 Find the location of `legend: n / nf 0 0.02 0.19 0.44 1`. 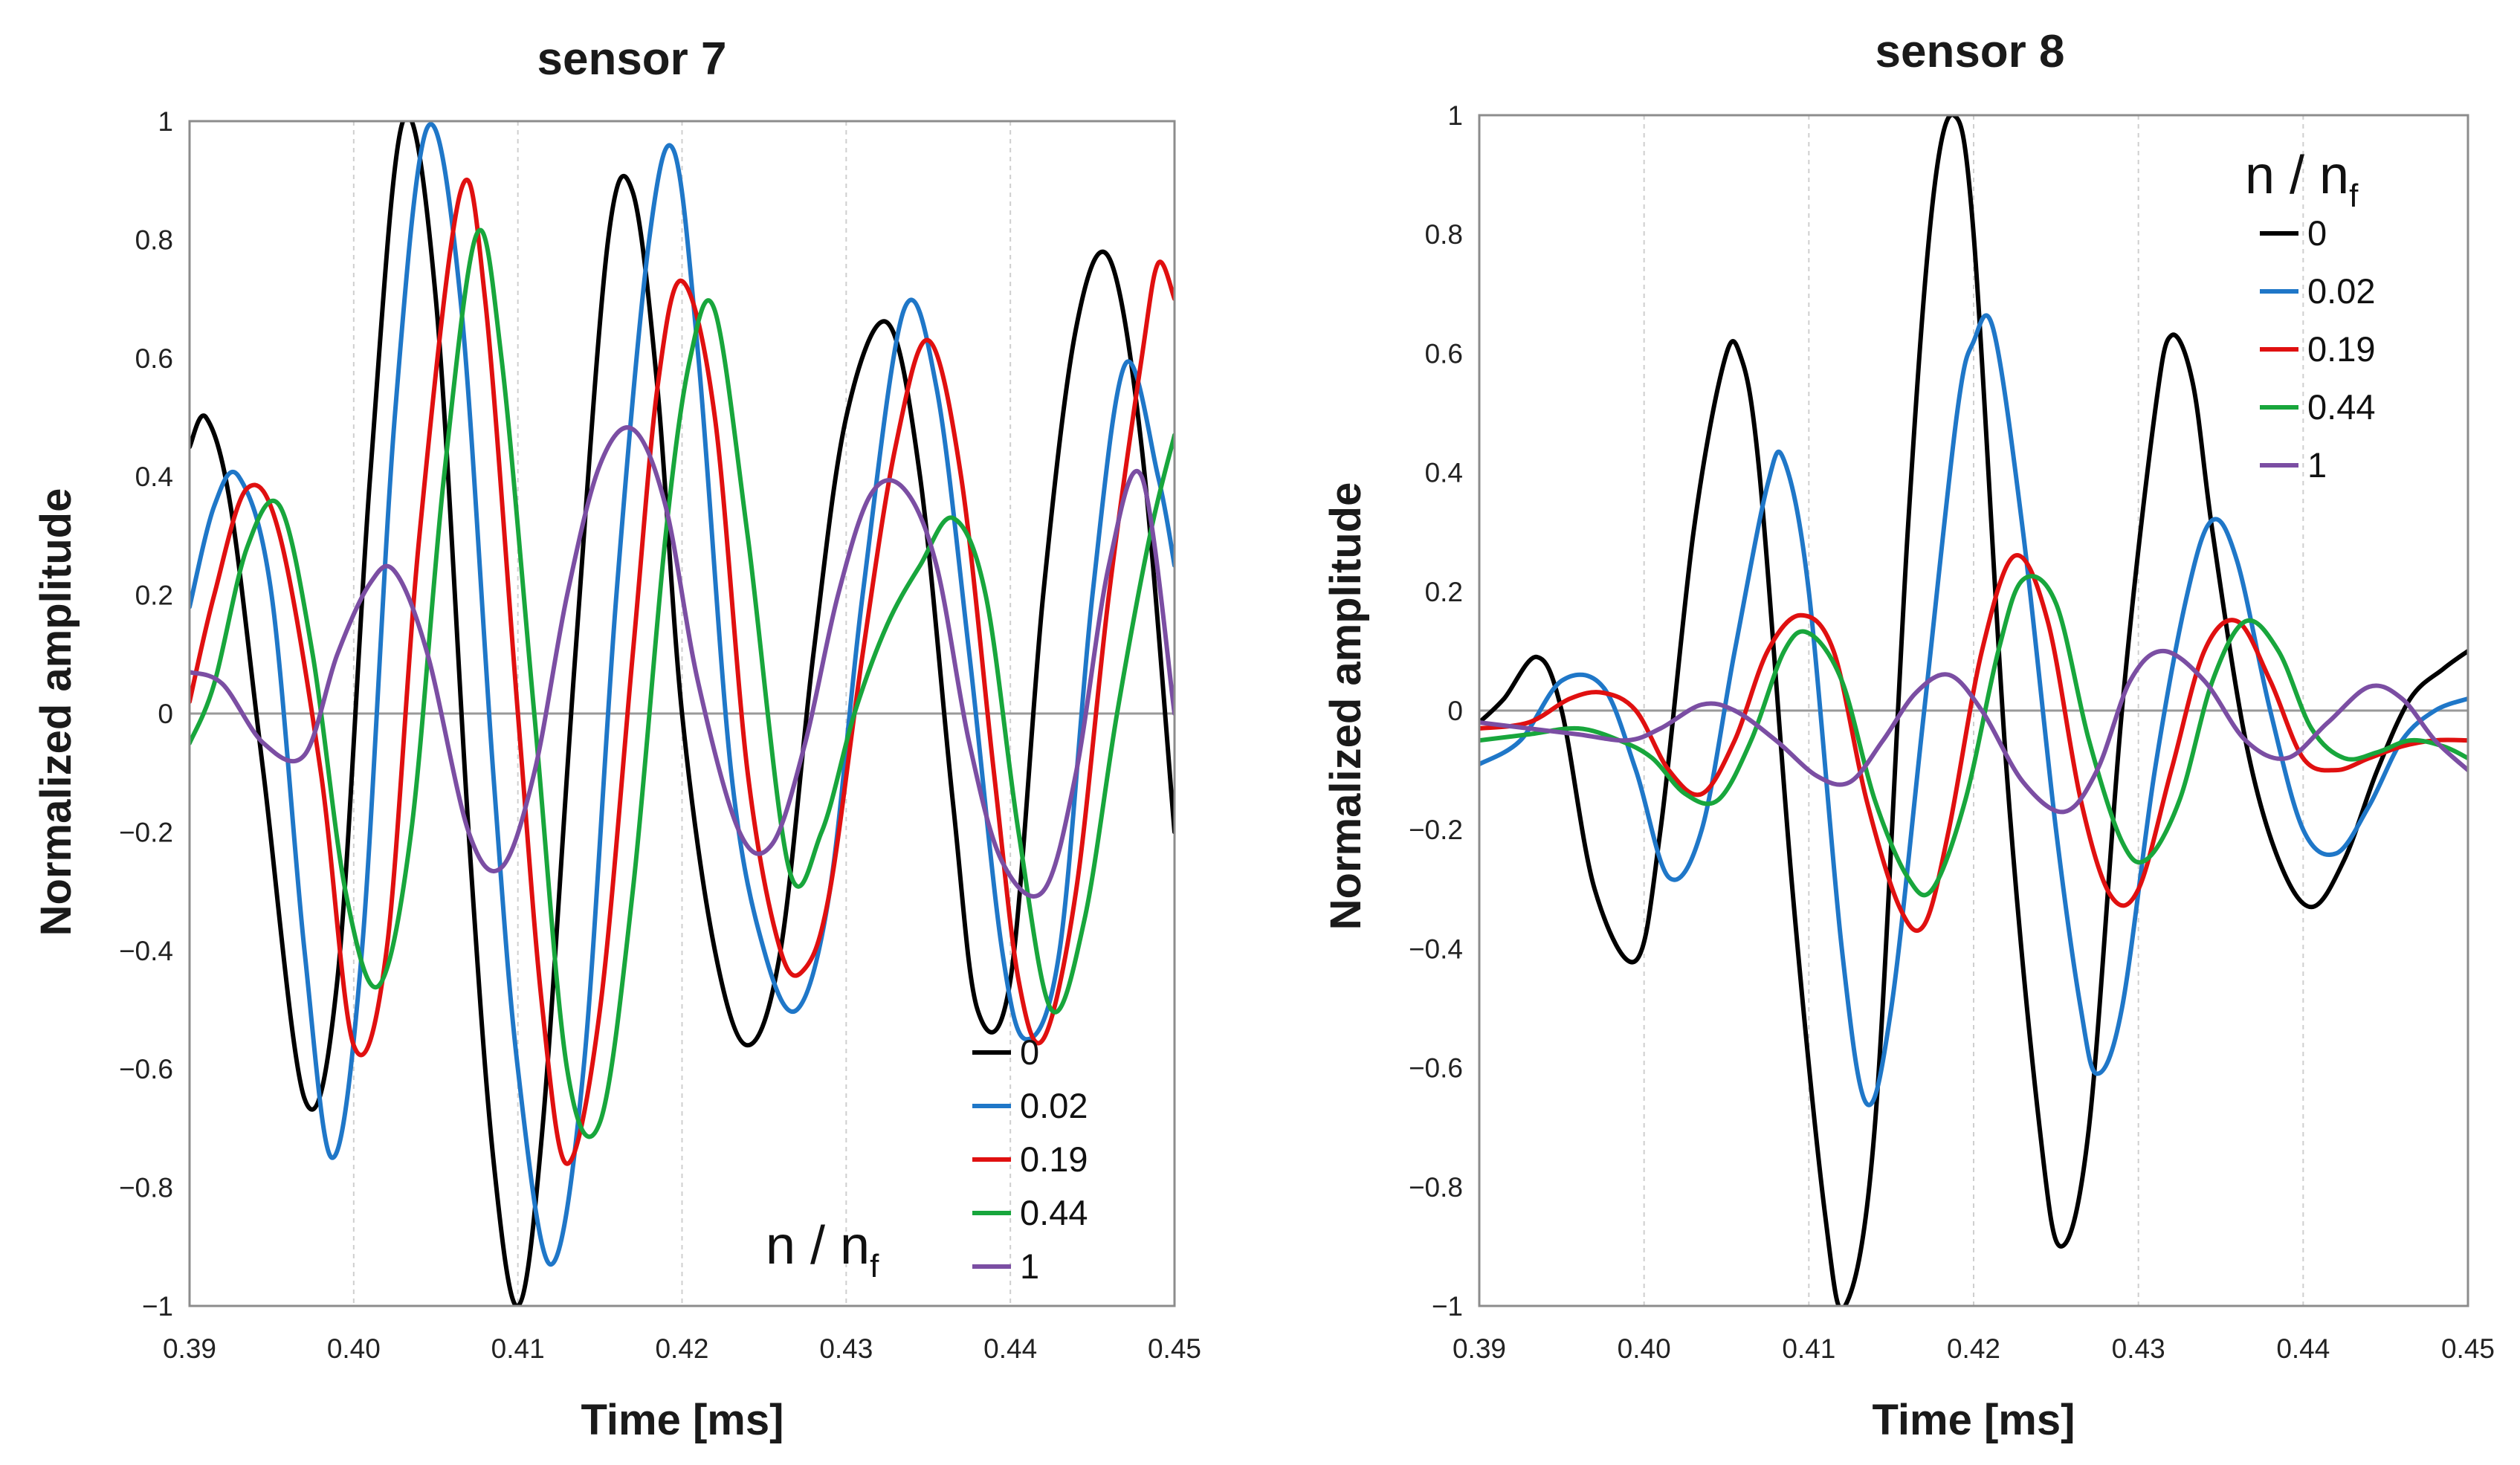

legend: n / nf 0 0.02 0.19 0.44 1 is located at coordinates (2310, 315).